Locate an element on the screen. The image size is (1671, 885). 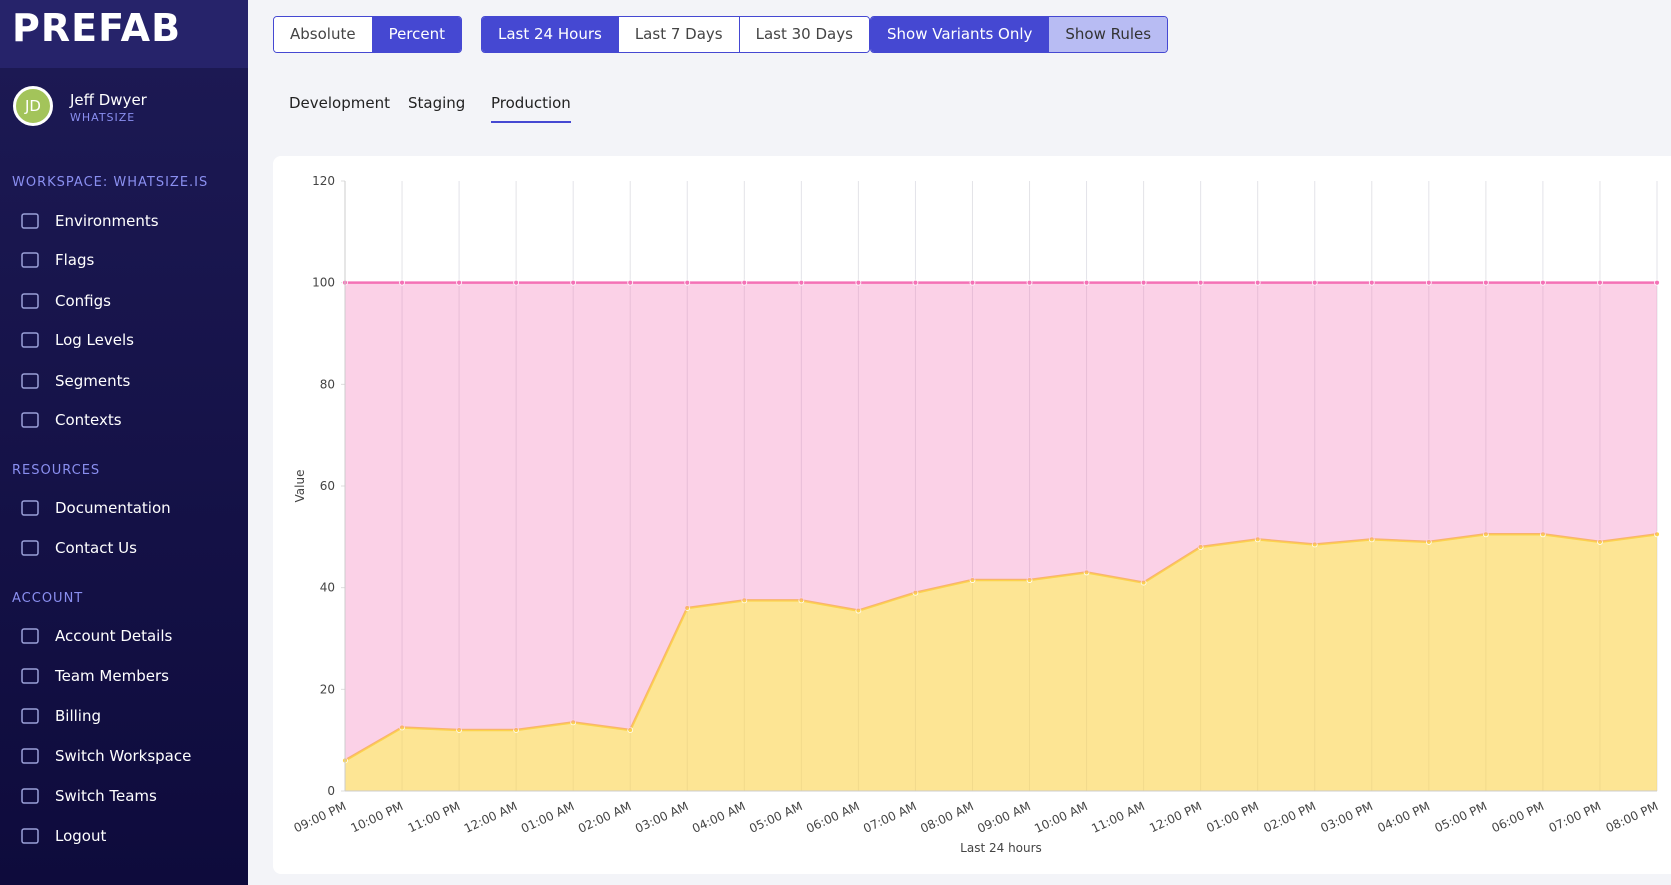
toggle-button: Percent is located at coordinates (416, 34).